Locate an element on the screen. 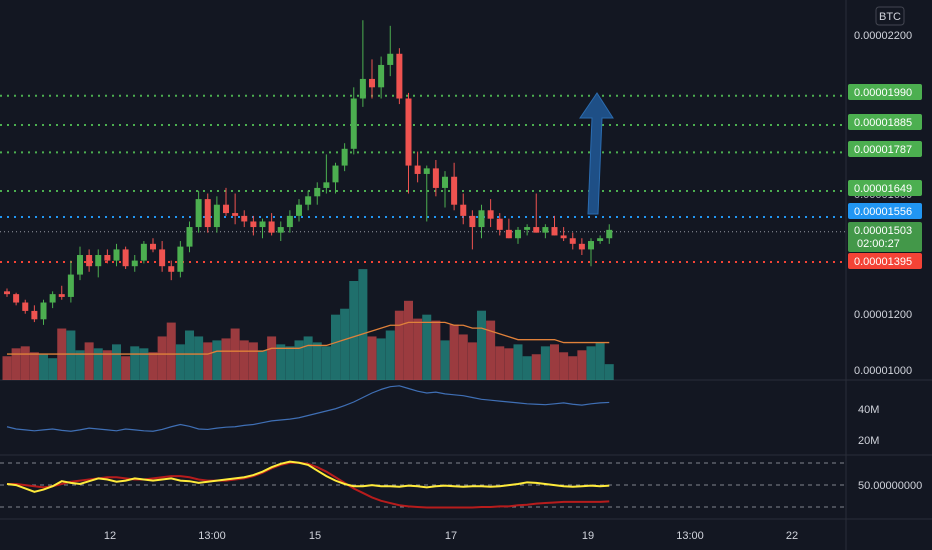 The height and width of the screenshot is (550, 932). level-tag-label: 0.00001395 is located at coordinates (883, 262).